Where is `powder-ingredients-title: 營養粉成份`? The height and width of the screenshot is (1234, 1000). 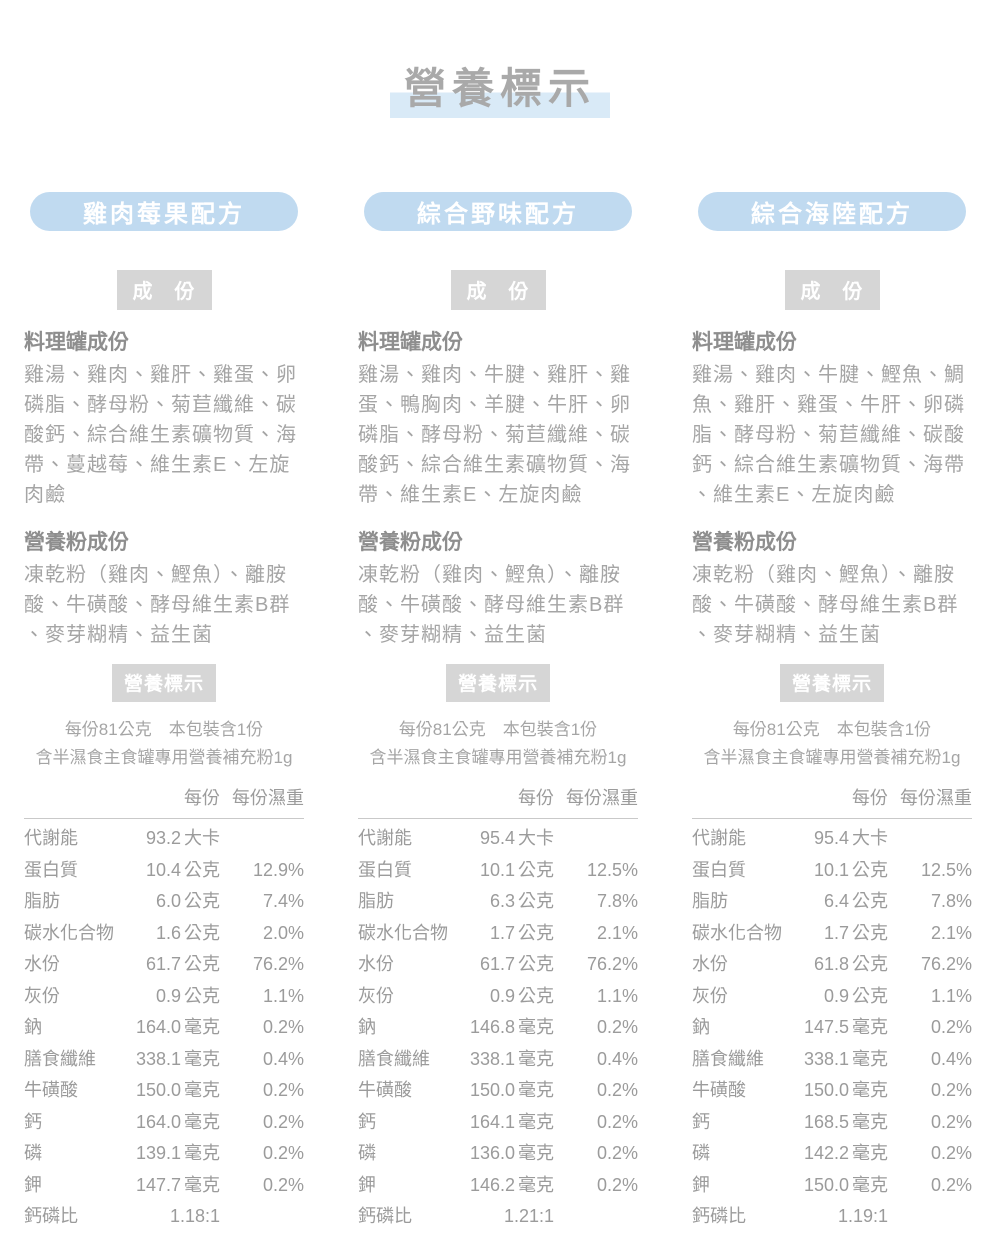
powder-ingredients-title: 營養粉成份 is located at coordinates (410, 542).